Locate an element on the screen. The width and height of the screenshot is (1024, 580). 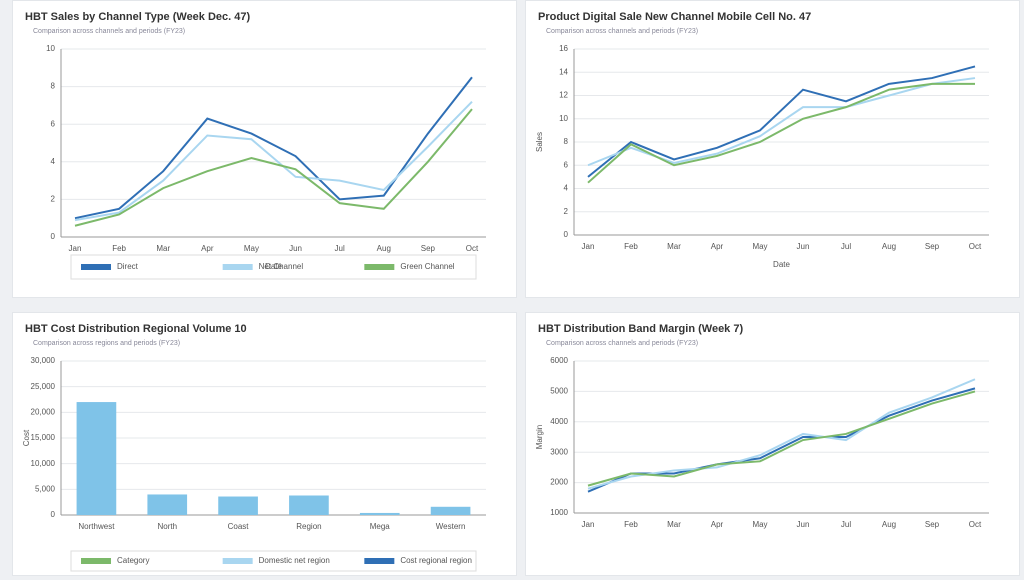
legend-label: Green Channel is located at coordinates (427, 266).